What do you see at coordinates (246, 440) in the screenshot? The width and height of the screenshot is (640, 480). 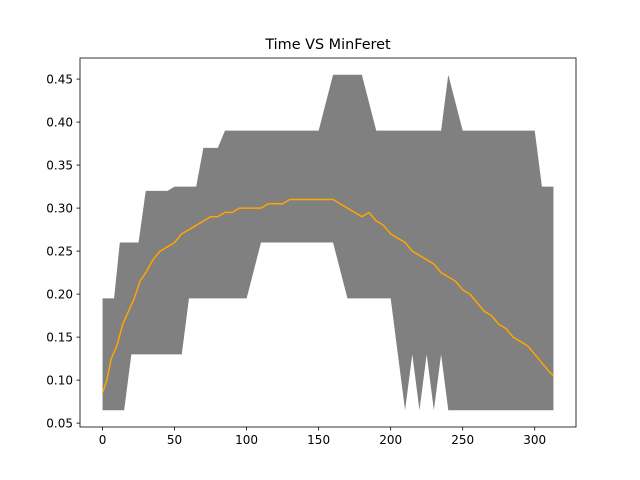 I see `x-tick-label: 100` at bounding box center [246, 440].